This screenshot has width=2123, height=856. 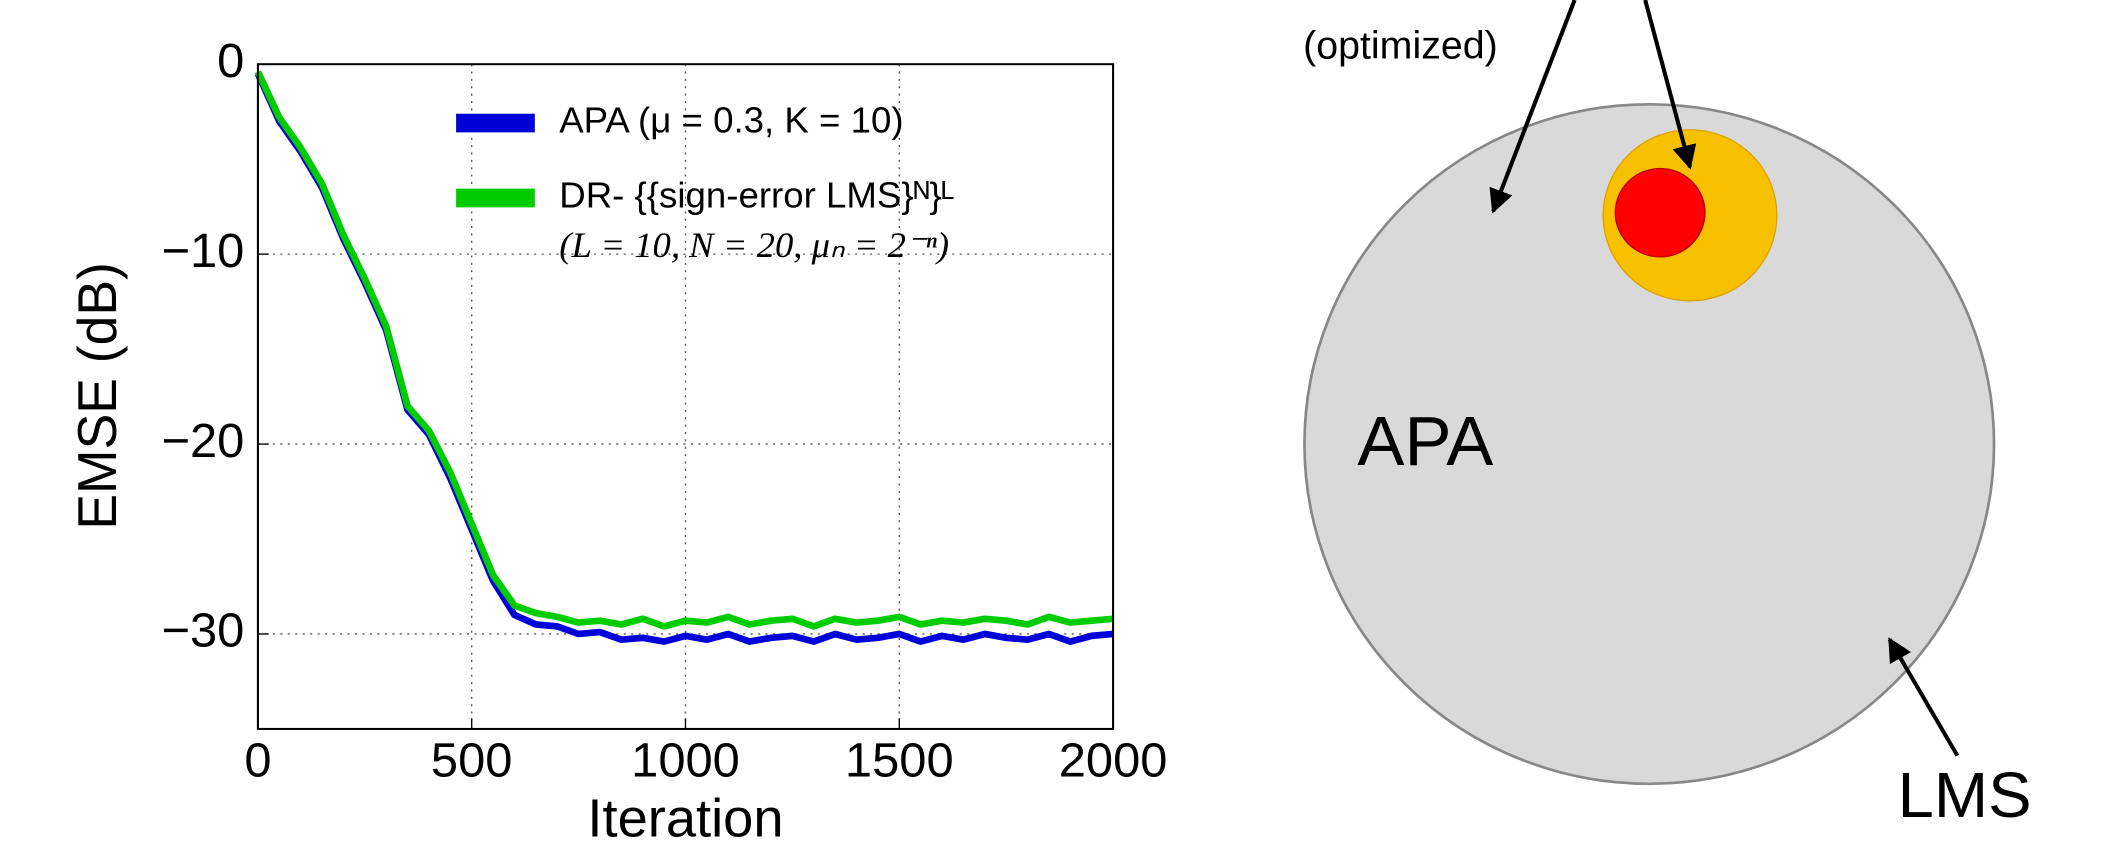 I want to click on x-tick-label: 500, so click(x=472, y=761).